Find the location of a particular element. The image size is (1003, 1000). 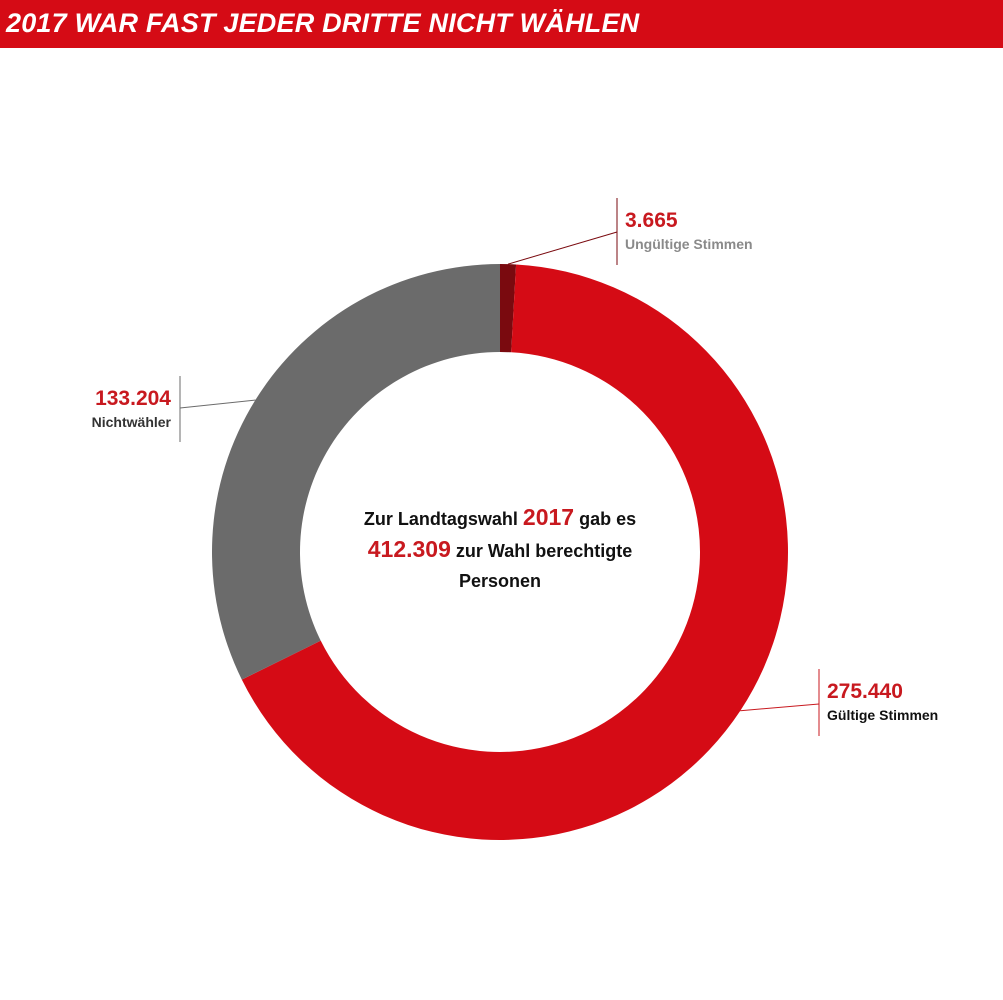

center-total: 412.309 is located at coordinates (409, 549).